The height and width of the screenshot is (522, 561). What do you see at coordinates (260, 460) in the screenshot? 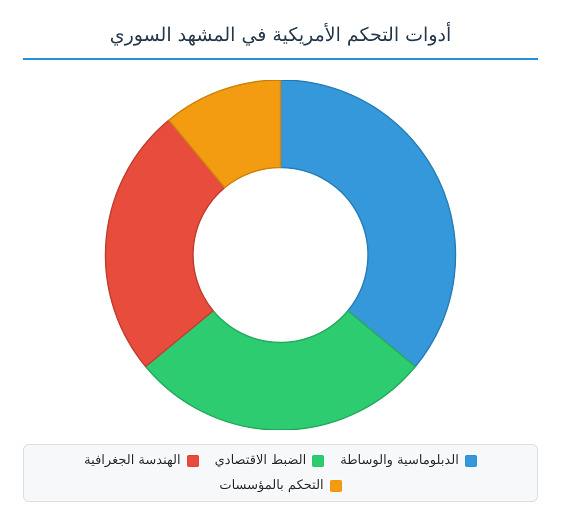
I see `legend-label: الضبط الاقتصادي` at bounding box center [260, 460].